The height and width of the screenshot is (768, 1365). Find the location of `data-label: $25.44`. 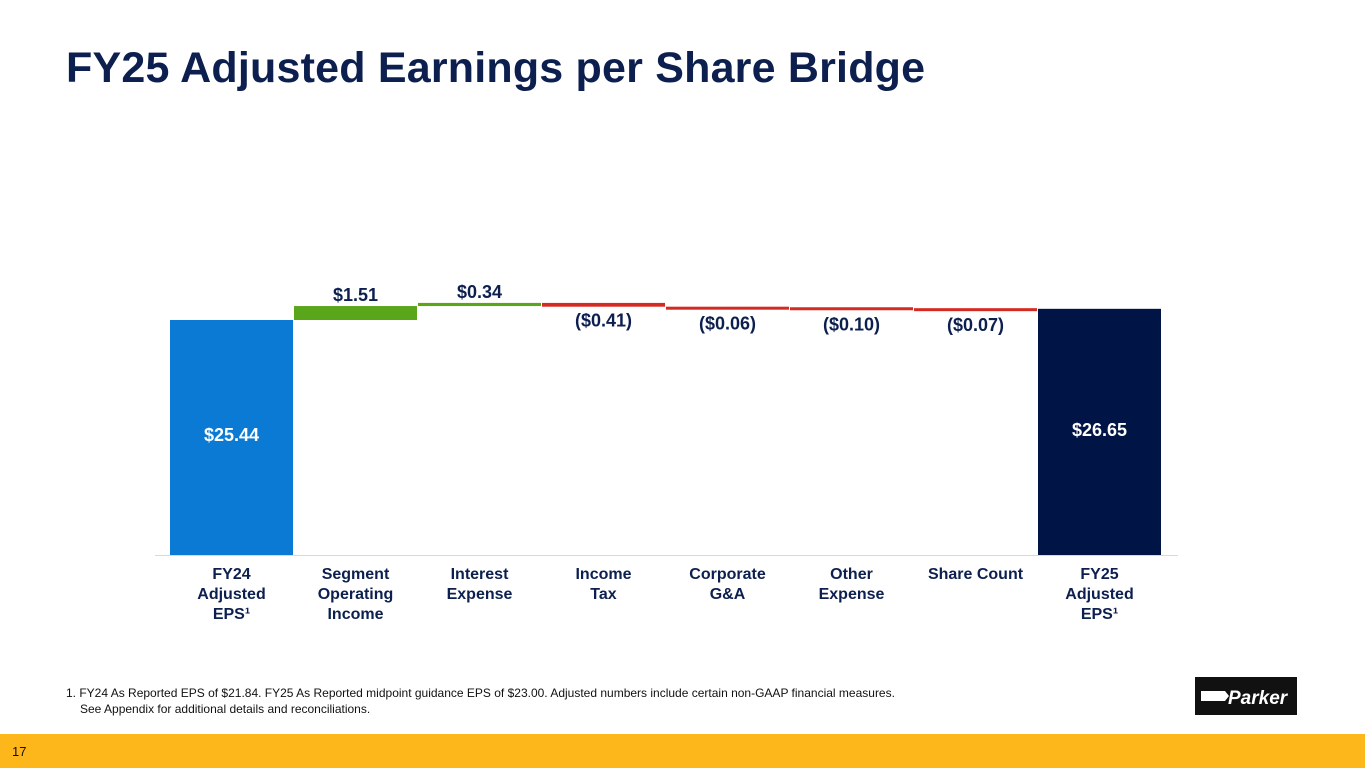

data-label: $25.44 is located at coordinates (231, 435).